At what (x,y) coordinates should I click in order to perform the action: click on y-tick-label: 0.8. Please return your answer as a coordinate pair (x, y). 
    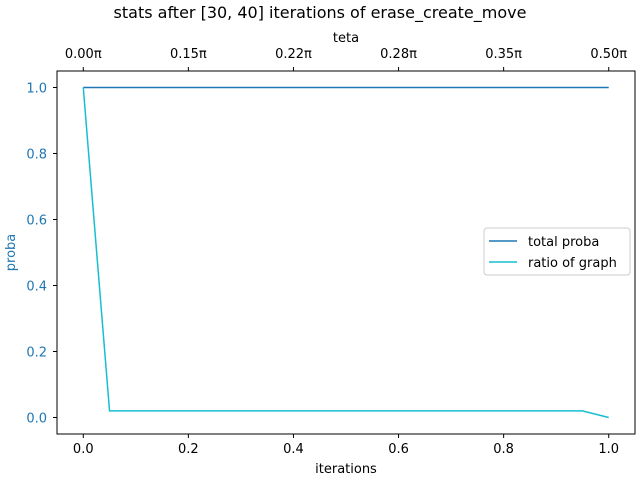
    Looking at the image, I should click on (36, 155).